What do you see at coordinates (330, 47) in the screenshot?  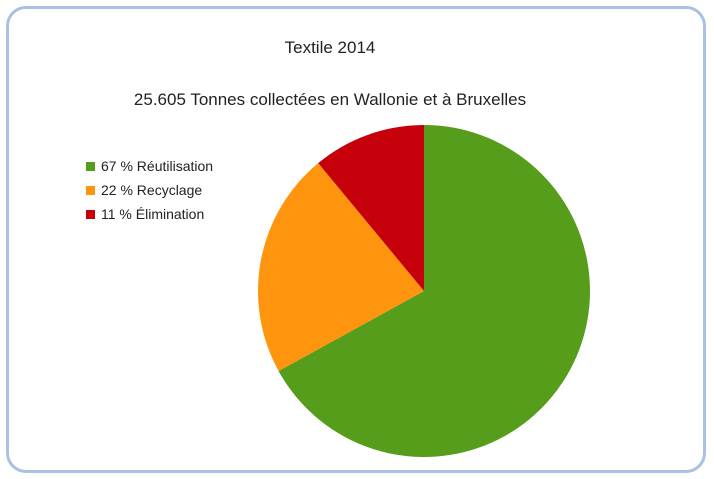 I see `chart-title: Textile 2014` at bounding box center [330, 47].